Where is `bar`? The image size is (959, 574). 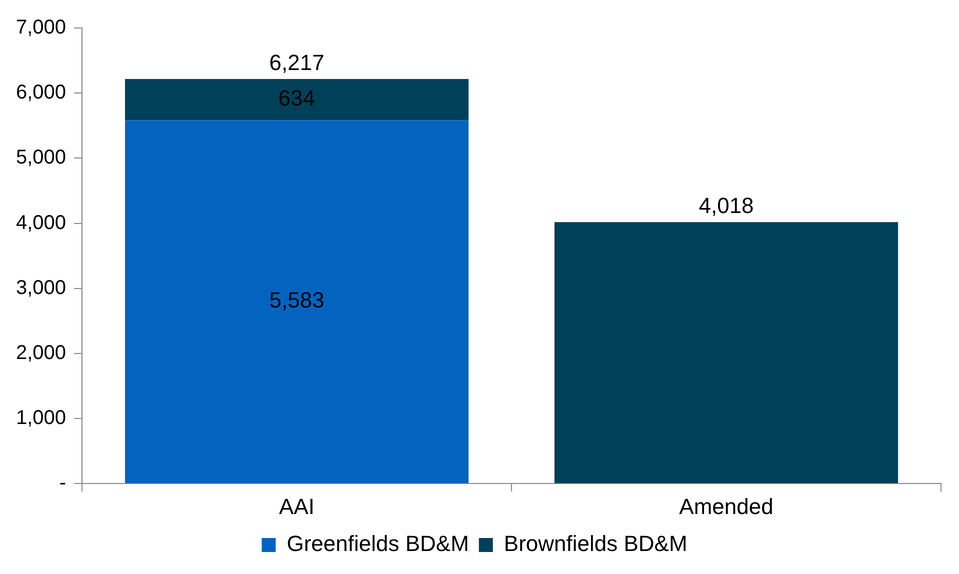
bar is located at coordinates (296, 99).